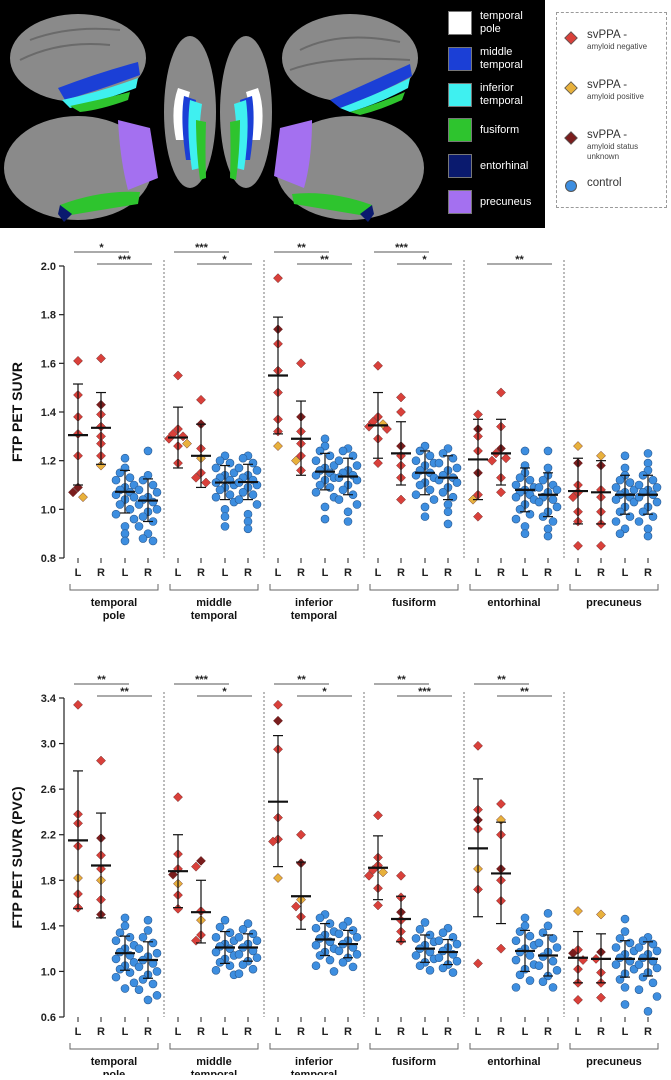 This screenshot has height=1080, width=671. I want to click on group-legend-item: svPPA - amyloid status unknown, so click(615, 145).